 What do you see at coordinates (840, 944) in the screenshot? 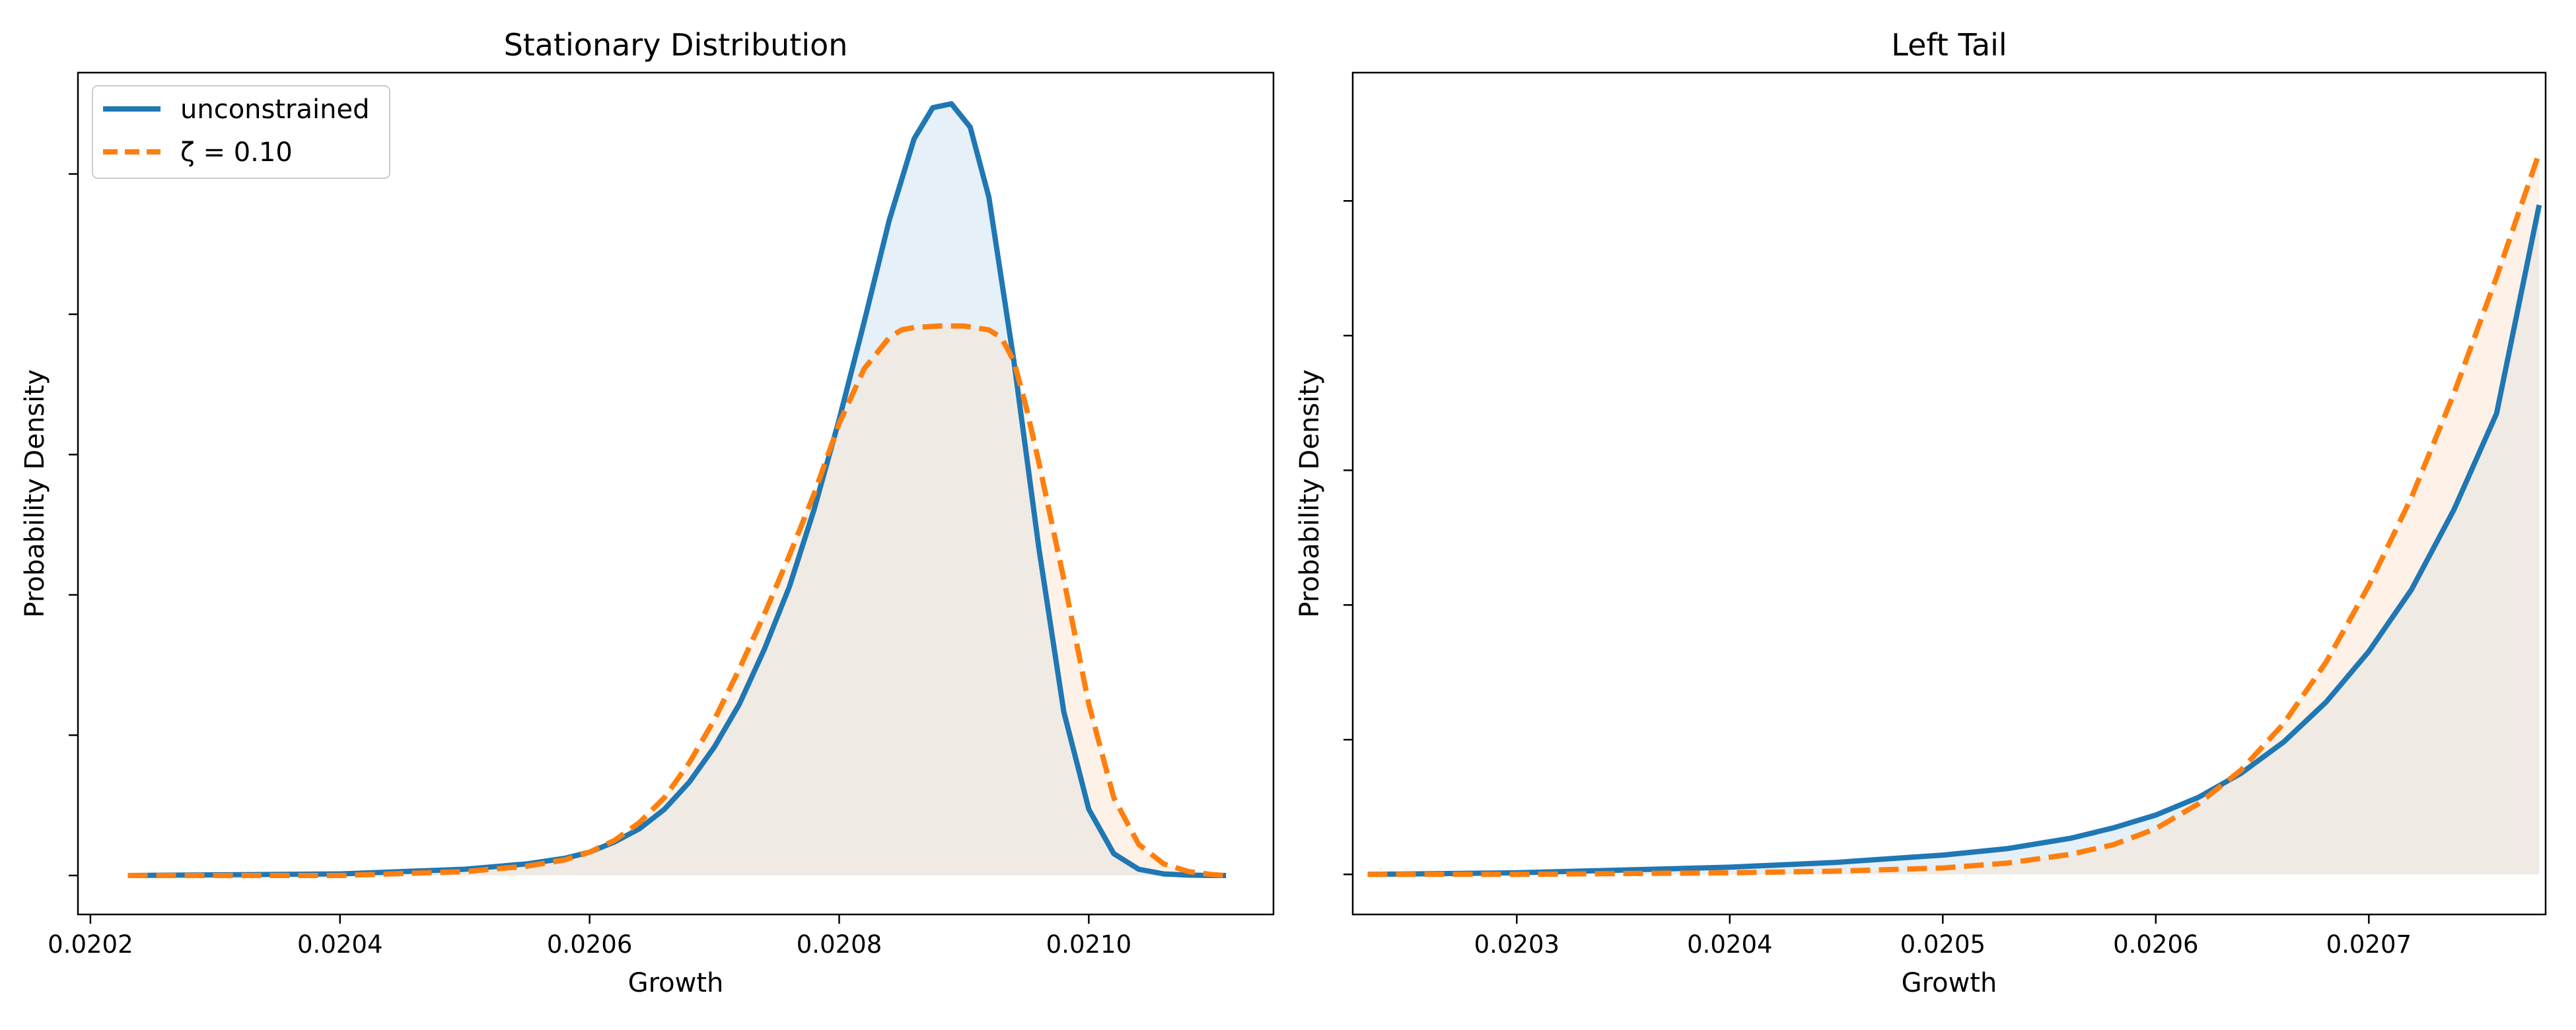
I see `x-tick-label: 0.0208` at bounding box center [840, 944].